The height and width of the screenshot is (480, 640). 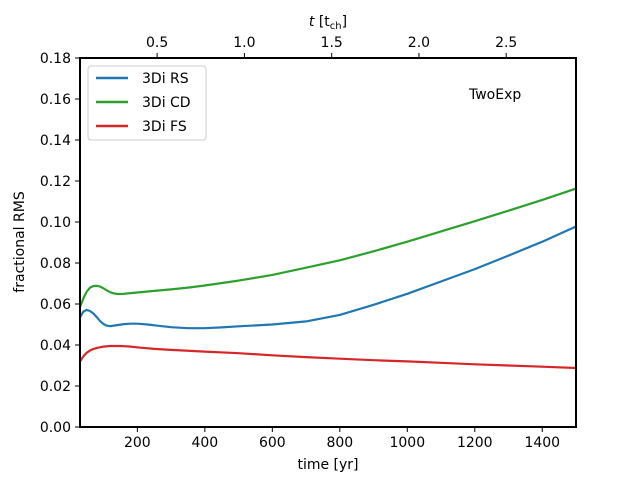 What do you see at coordinates (339, 443) in the screenshot?
I see `x-tick-label: 800` at bounding box center [339, 443].